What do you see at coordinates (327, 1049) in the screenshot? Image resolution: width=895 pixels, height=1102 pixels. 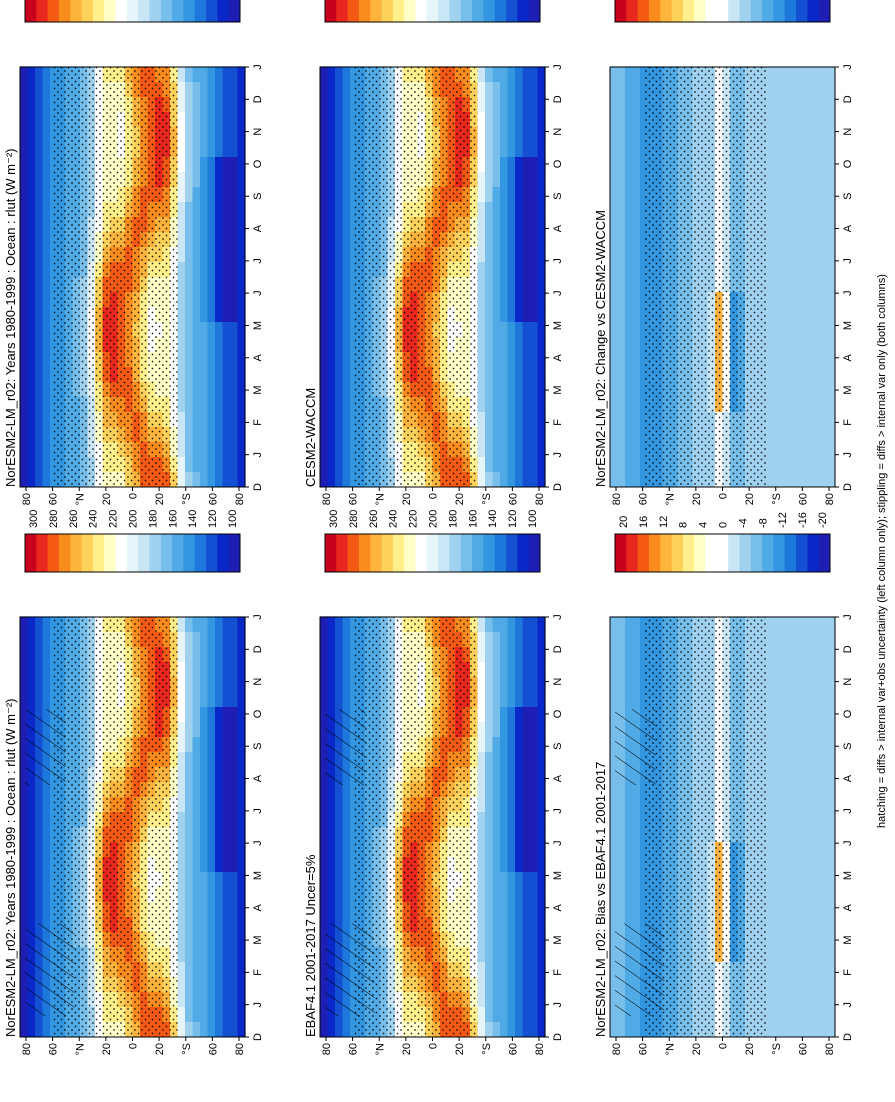 I see `y-tick-label: 80` at bounding box center [327, 1049].